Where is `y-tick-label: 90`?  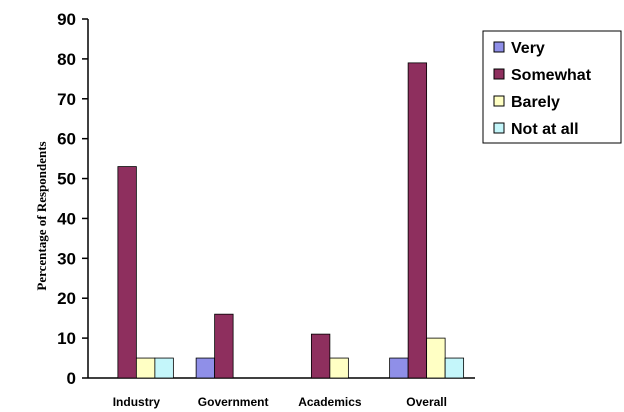
y-tick-label: 90 is located at coordinates (66, 19).